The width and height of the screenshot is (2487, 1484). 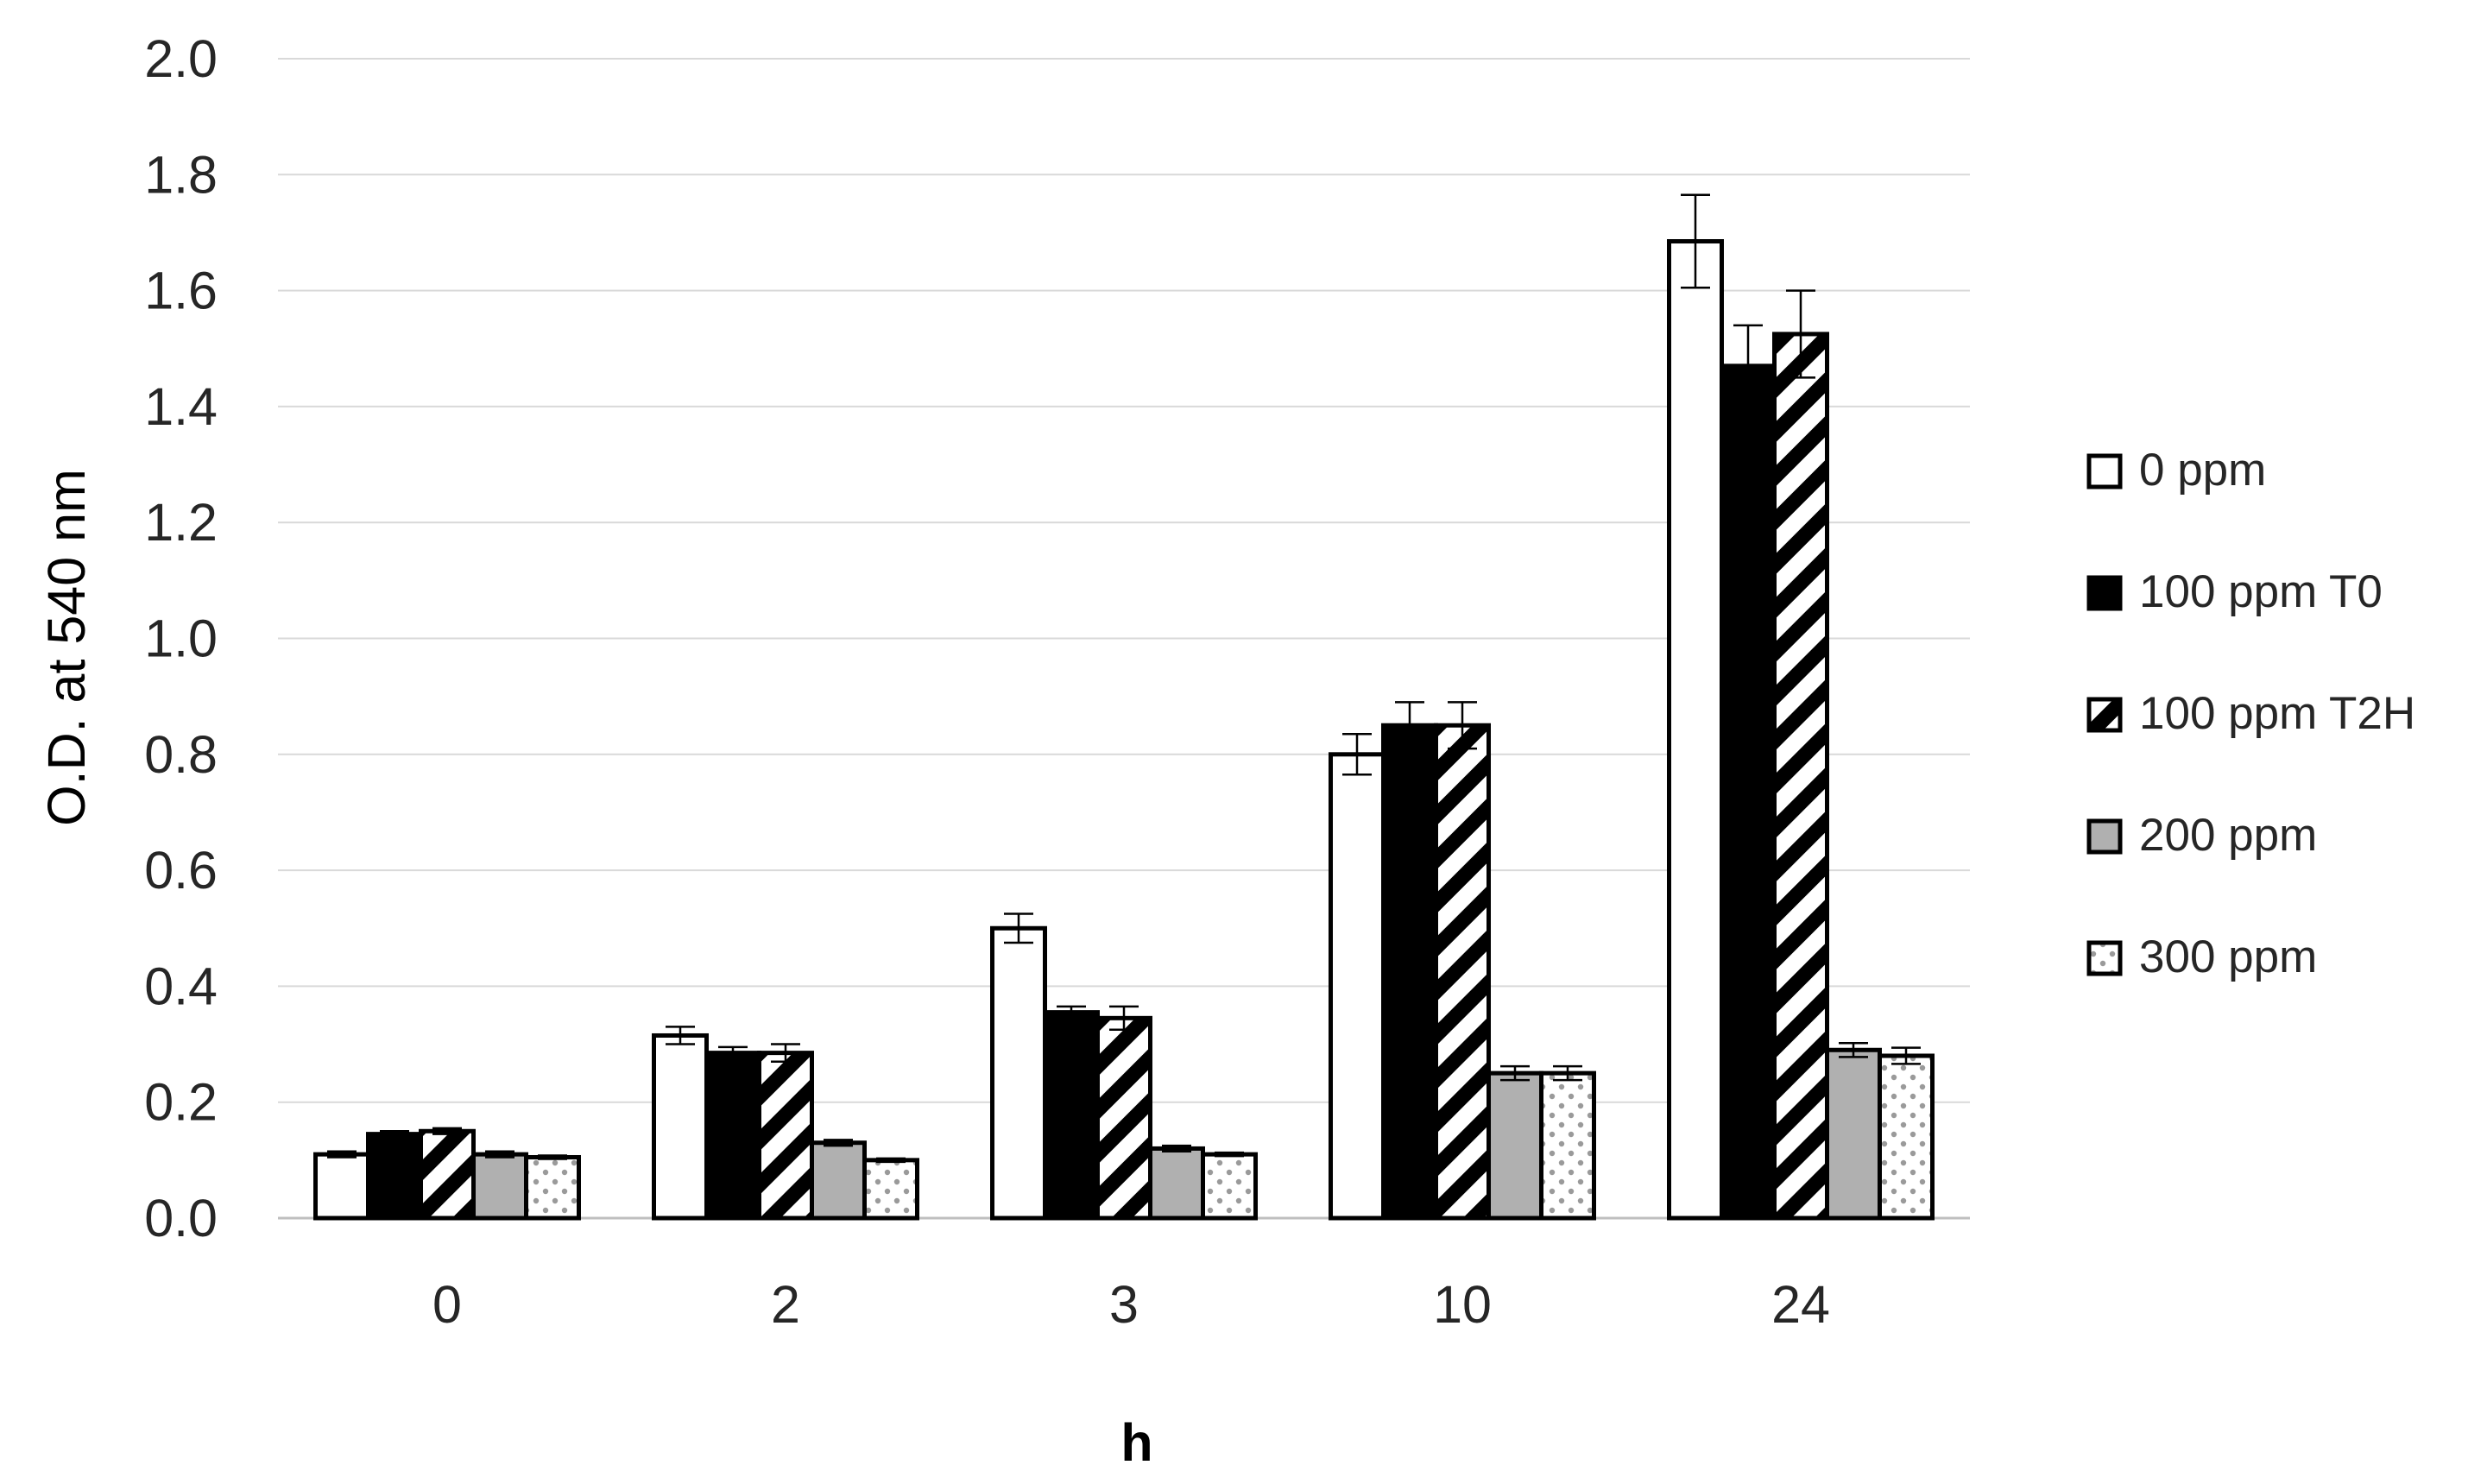 I want to click on y-tick-label: 0.2, so click(x=181, y=1102).